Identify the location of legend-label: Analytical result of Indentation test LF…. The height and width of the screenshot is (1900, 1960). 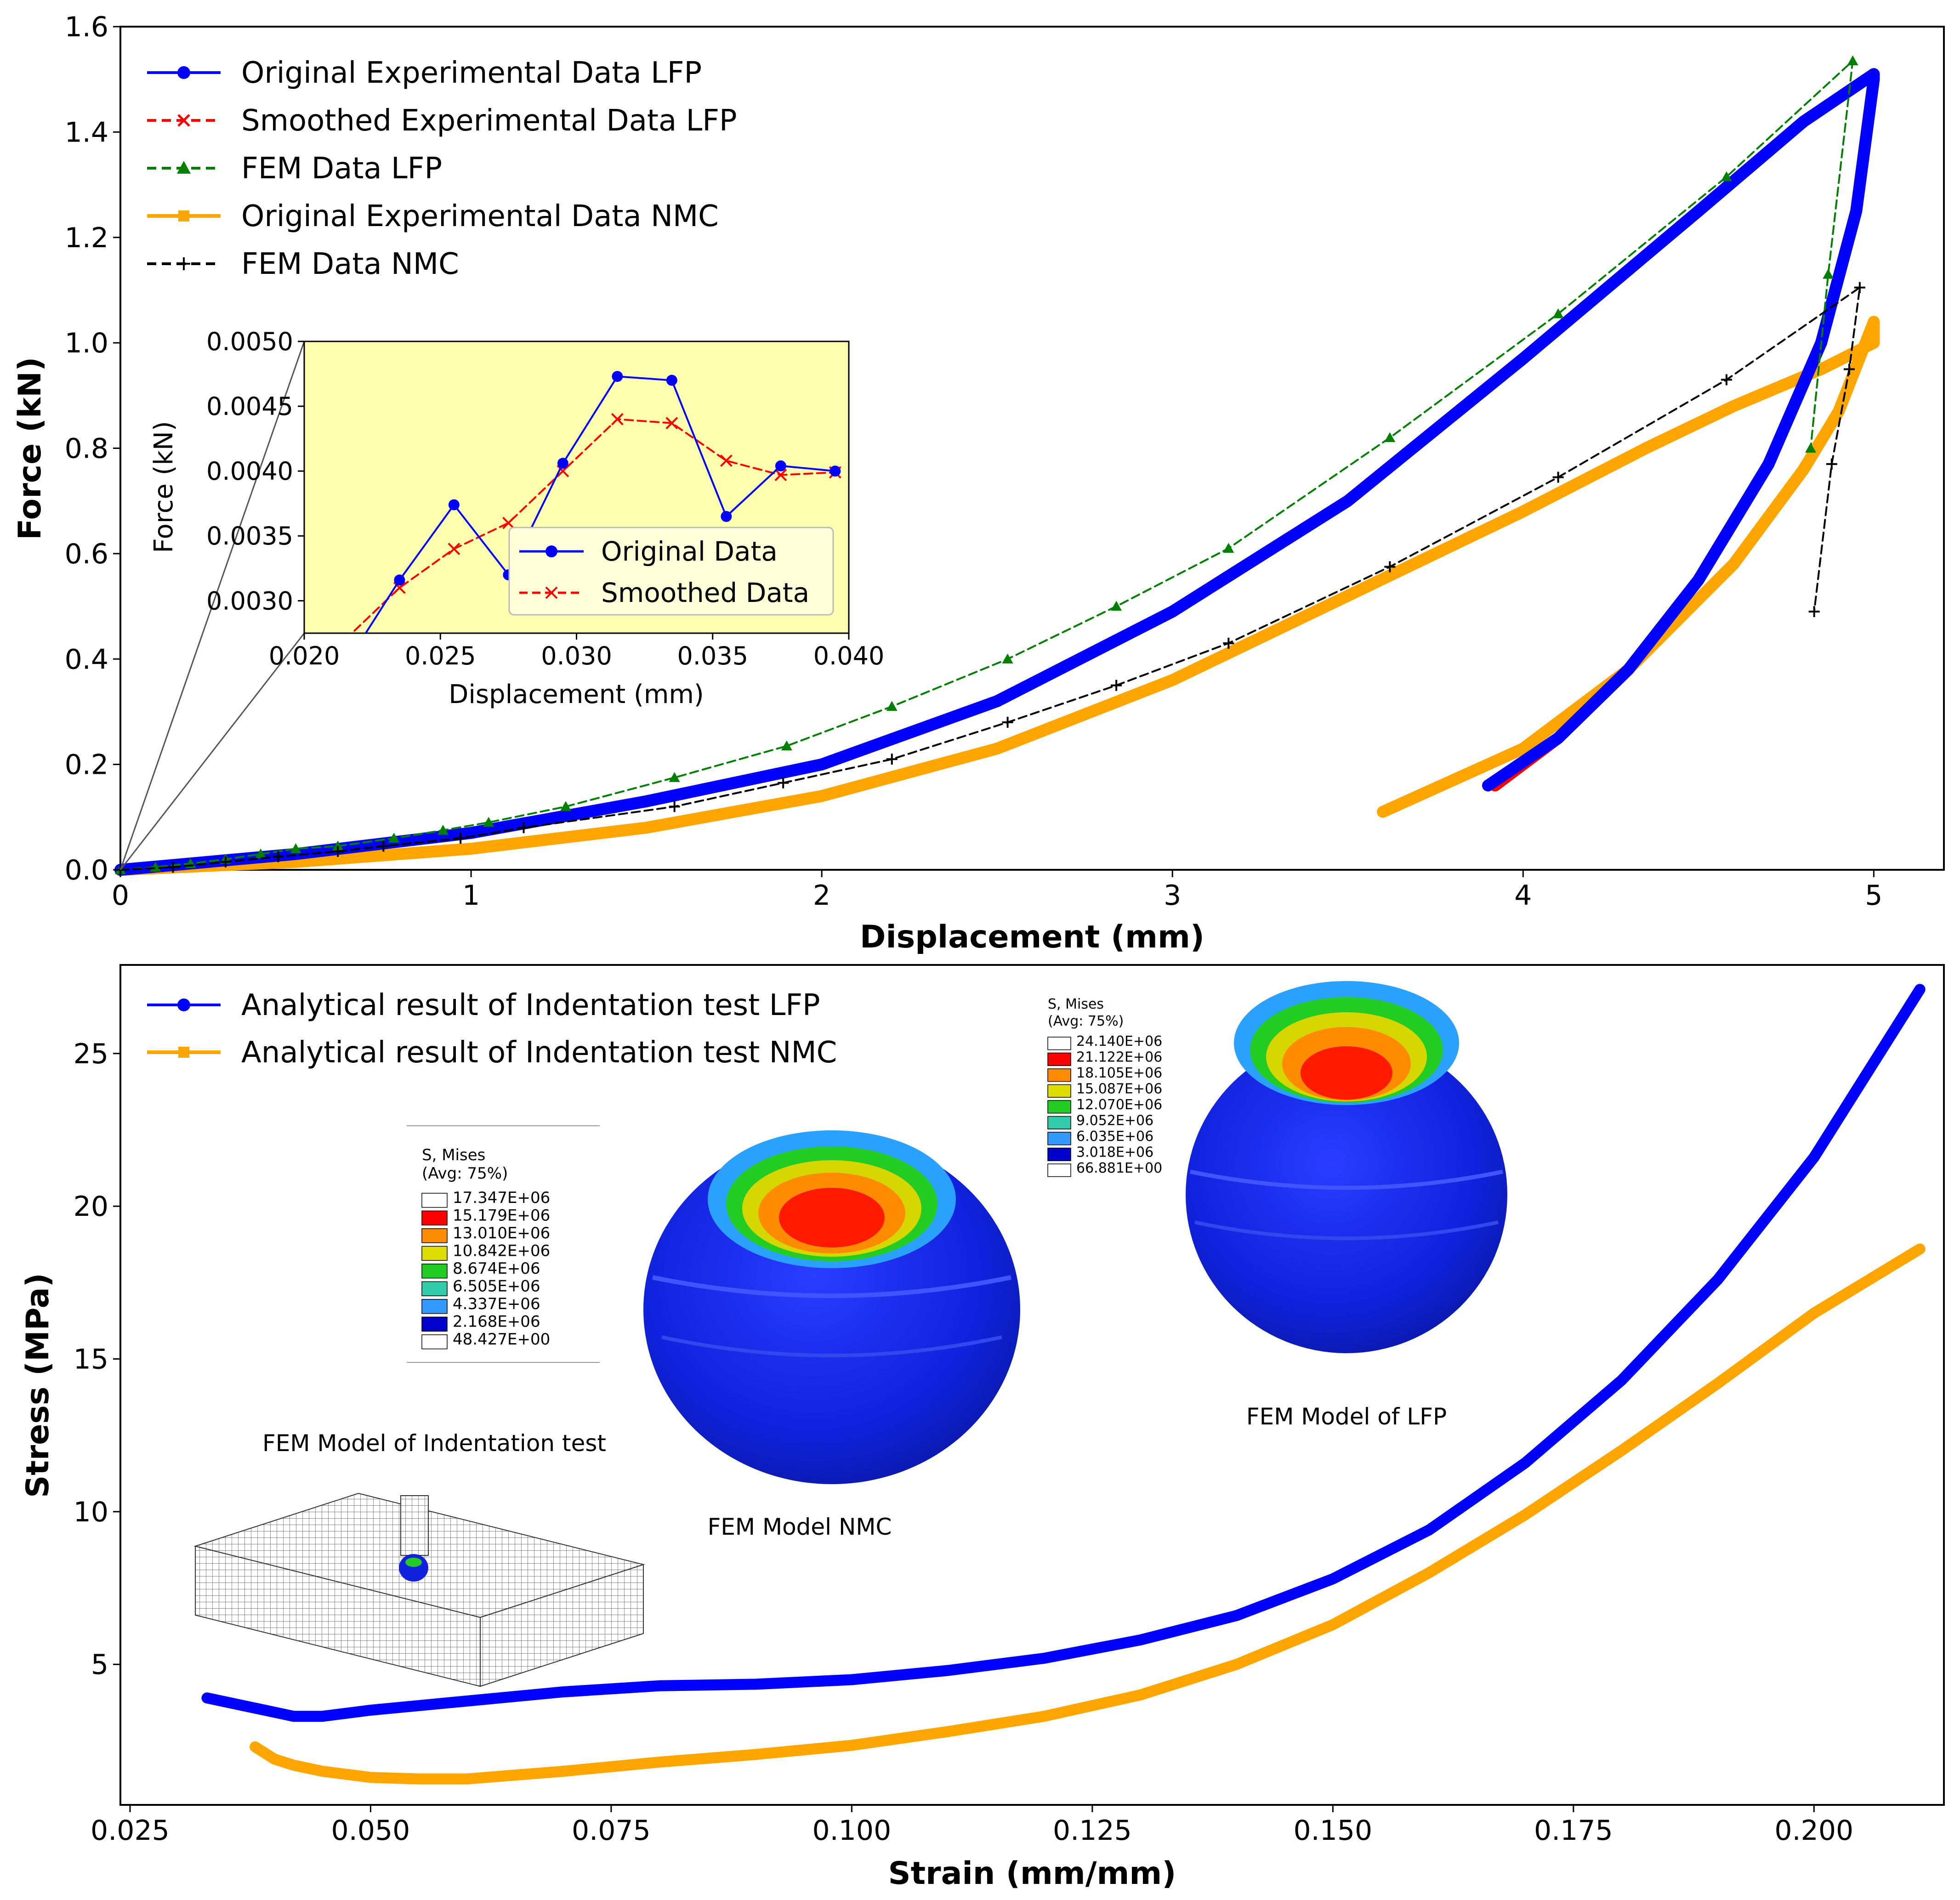
(530, 1005).